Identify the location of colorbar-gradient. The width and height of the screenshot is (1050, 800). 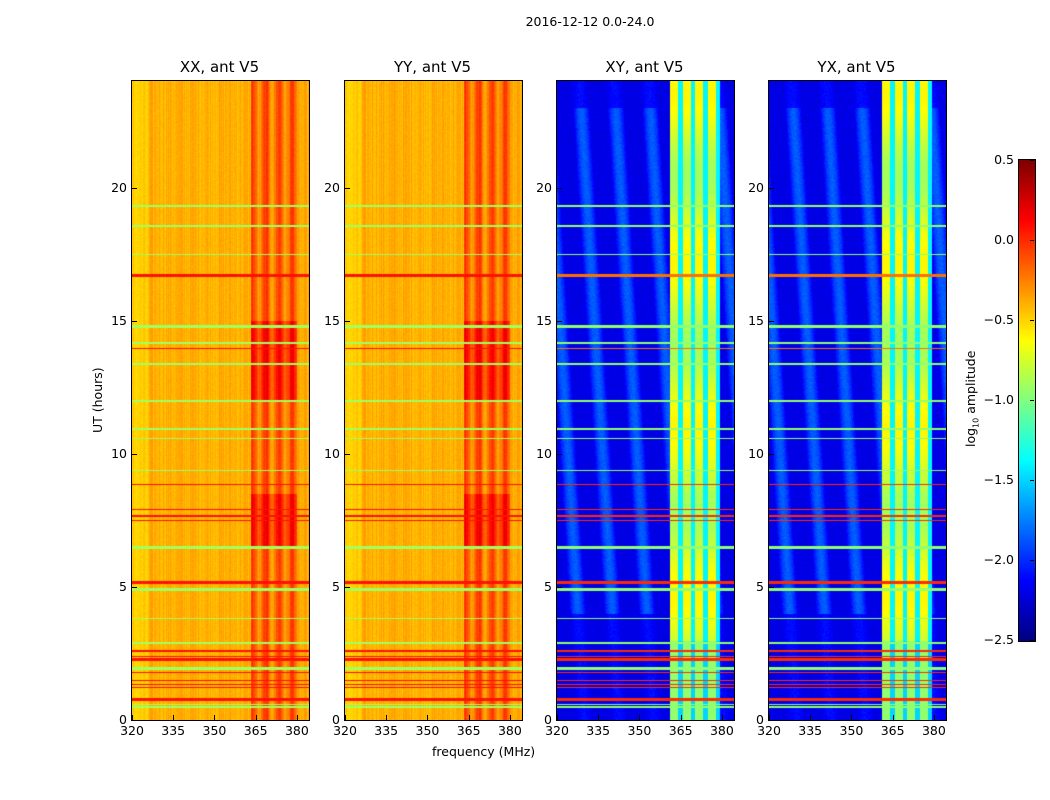
(1027, 400).